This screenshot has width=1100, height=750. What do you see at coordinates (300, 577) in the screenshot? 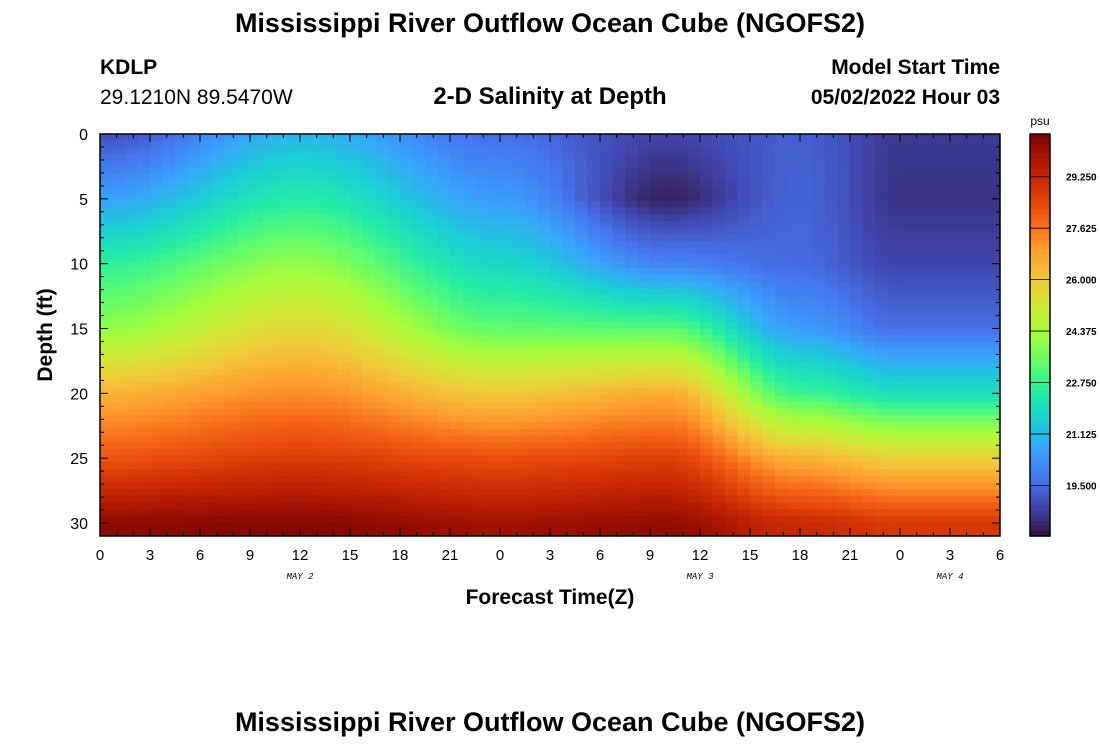
I see `date-label: MAY 2` at bounding box center [300, 577].